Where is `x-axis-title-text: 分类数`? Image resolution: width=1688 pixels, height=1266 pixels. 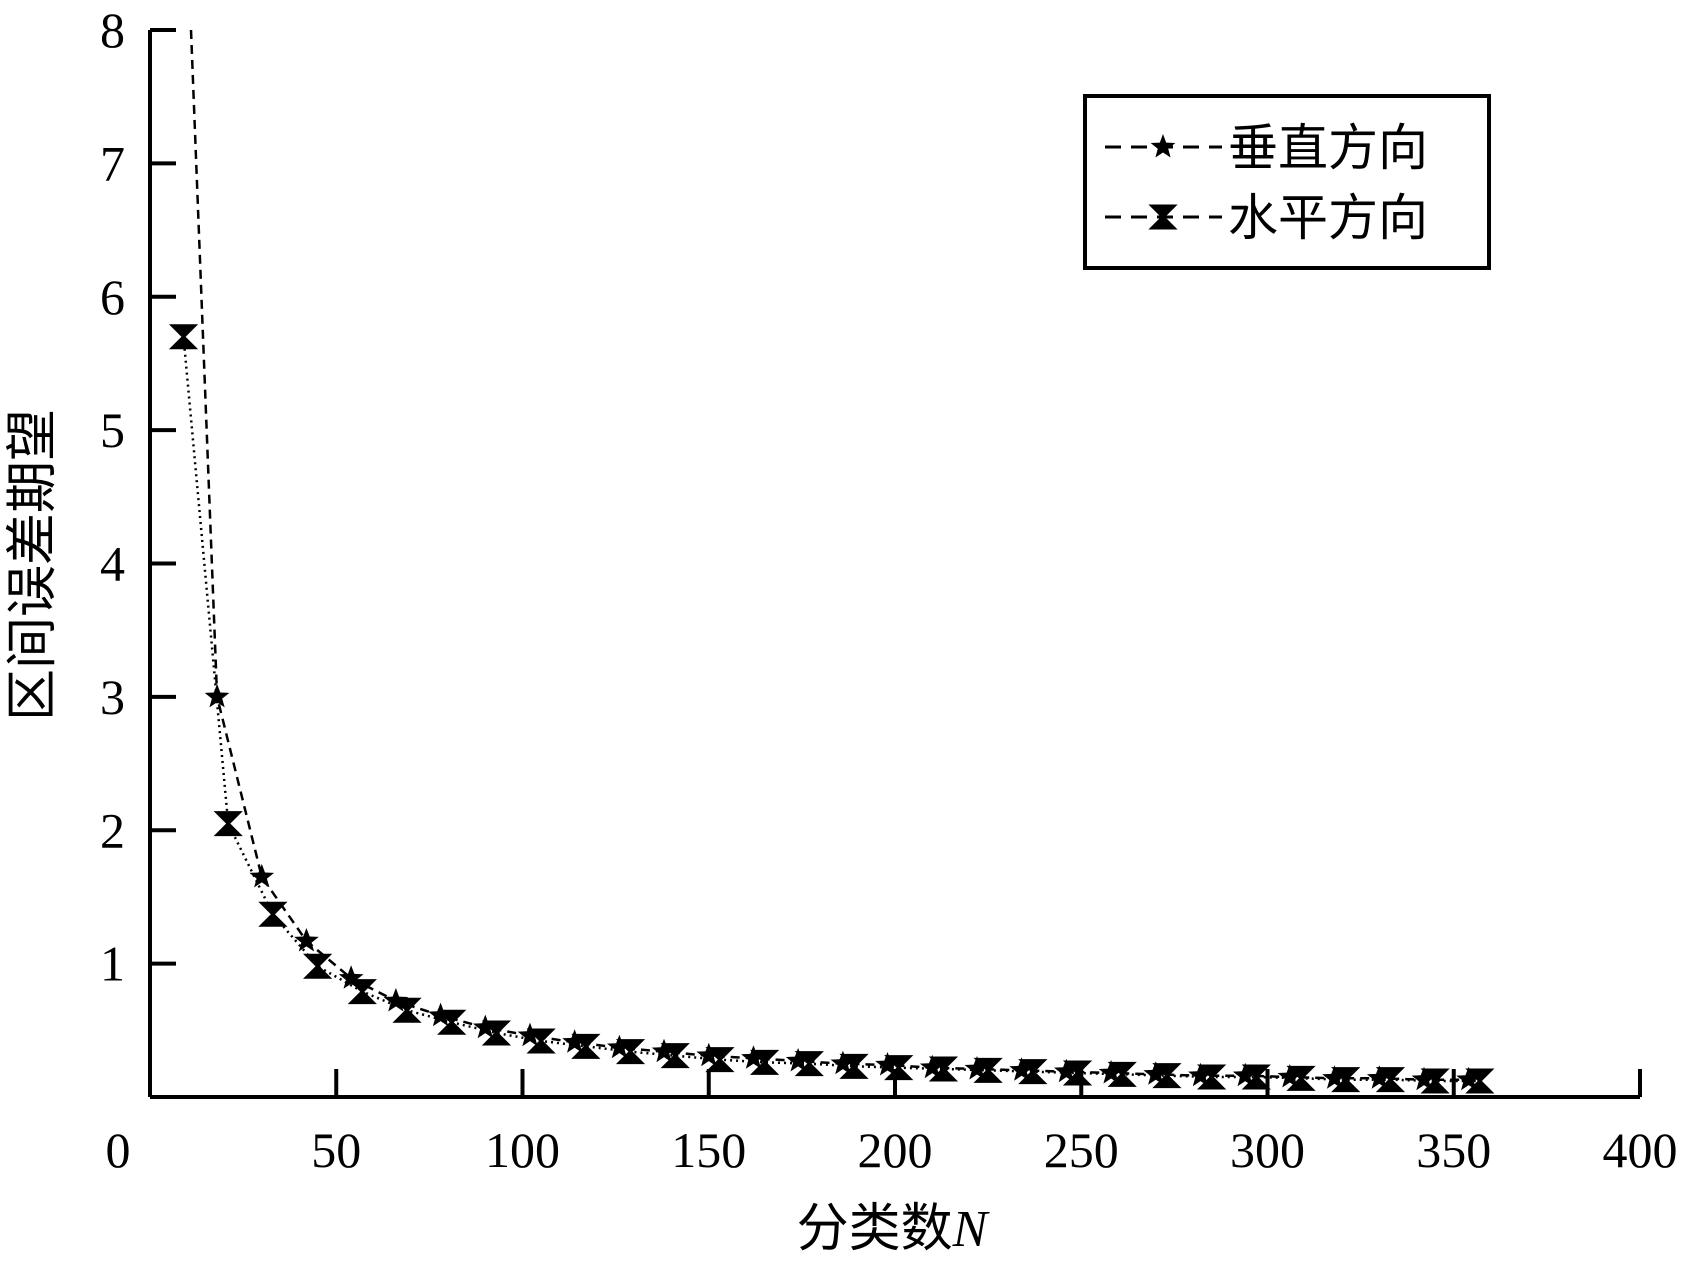 x-axis-title-text: 分类数 is located at coordinates (875, 1229).